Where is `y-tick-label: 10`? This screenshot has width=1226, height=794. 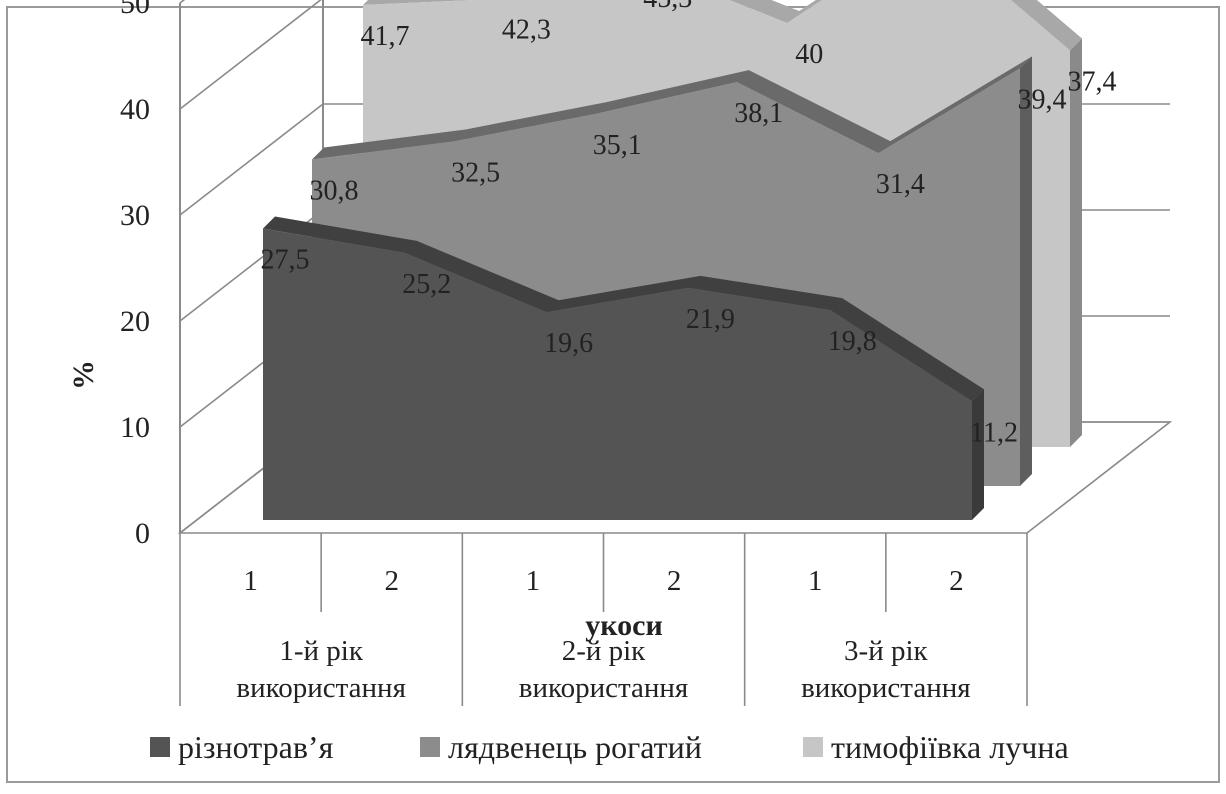
y-tick-label: 10 is located at coordinates (135, 427).